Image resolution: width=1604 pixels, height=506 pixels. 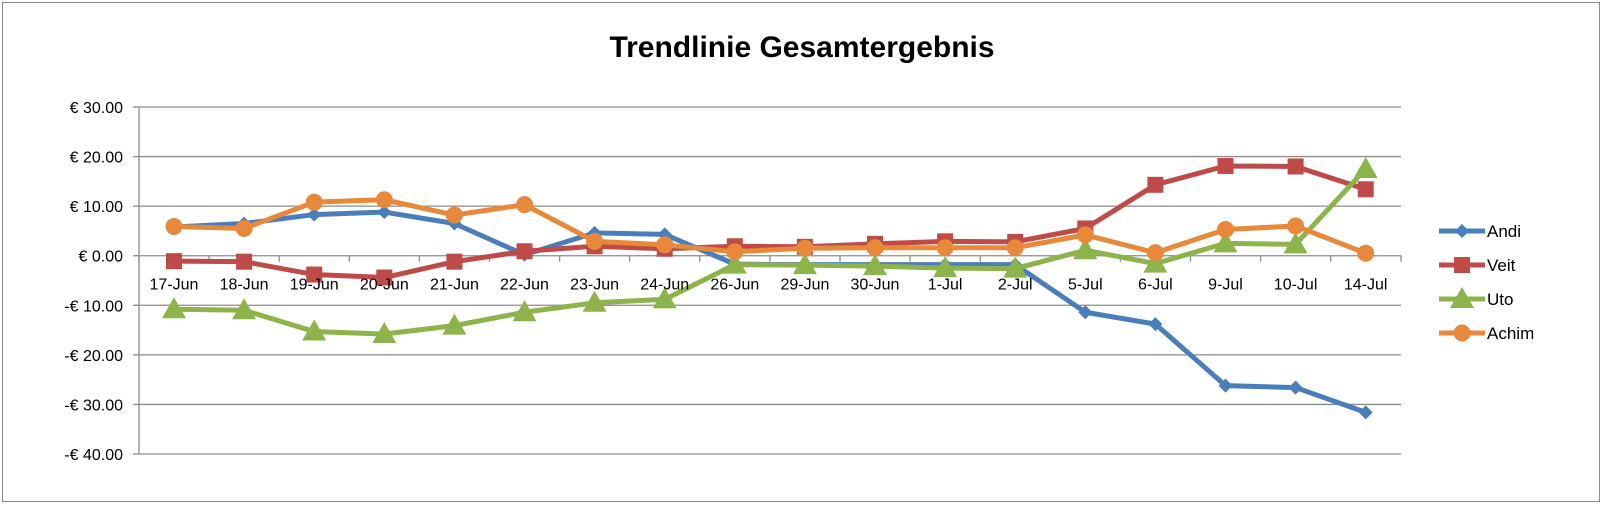 I want to click on x-tick-label: 5-Jul, so click(x=1085, y=285).